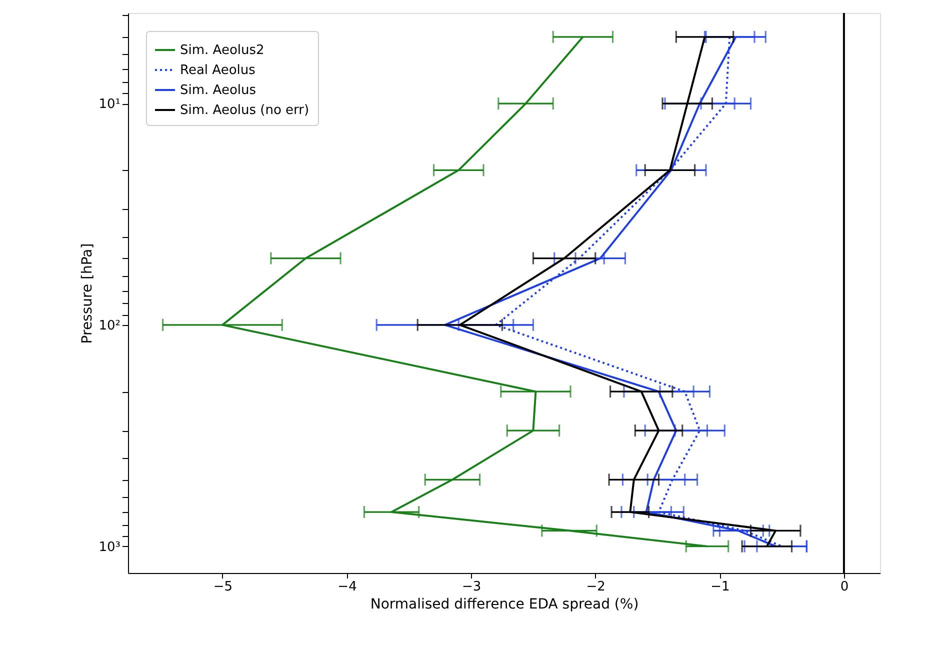  I want to click on y-axis-title: Pressure [hPa], so click(88, 293).